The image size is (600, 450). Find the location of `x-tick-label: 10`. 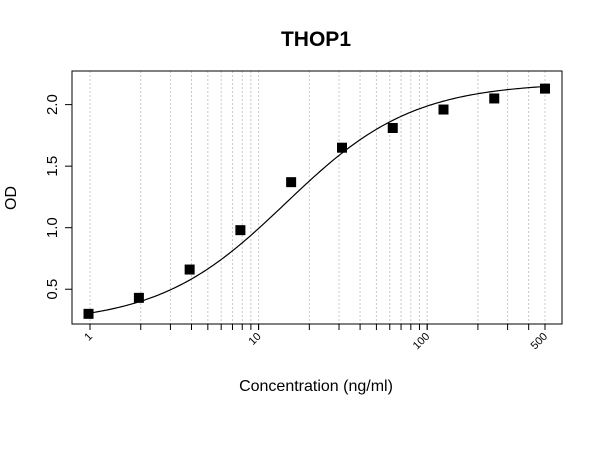

x-tick-label: 10 is located at coordinates (255, 339).